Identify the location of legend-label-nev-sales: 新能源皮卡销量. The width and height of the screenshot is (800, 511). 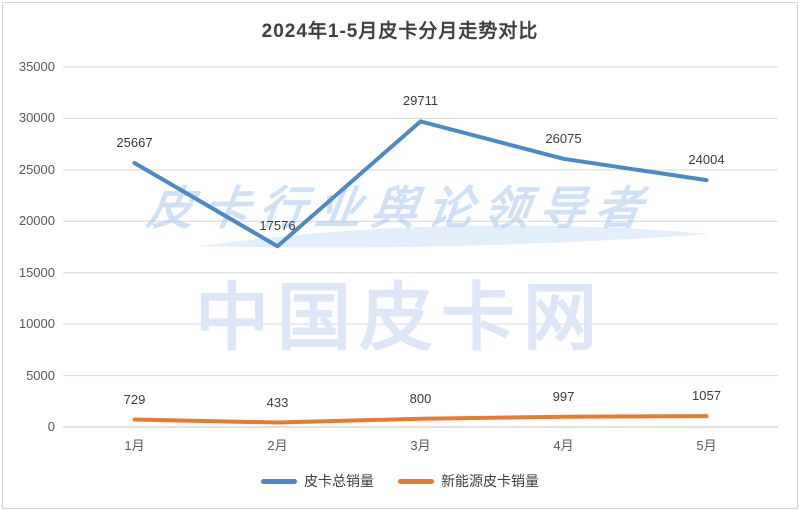
(490, 481).